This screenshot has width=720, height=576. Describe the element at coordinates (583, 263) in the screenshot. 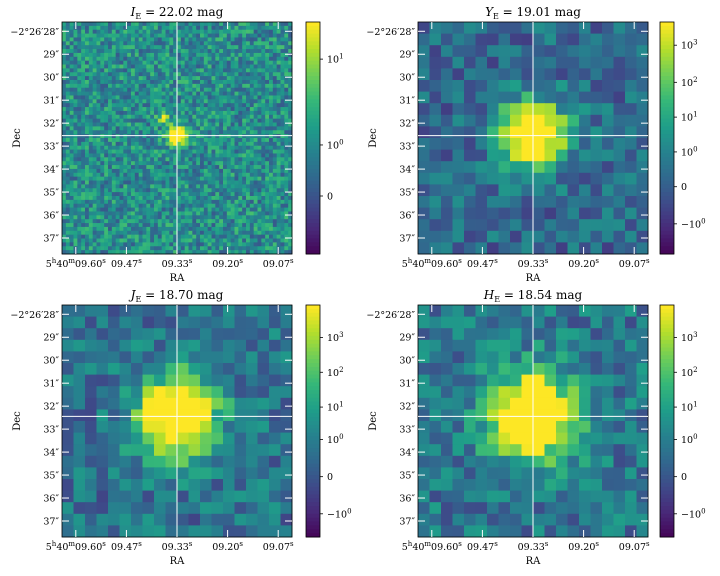

I see `x-tick-label: 09.20s` at that location.